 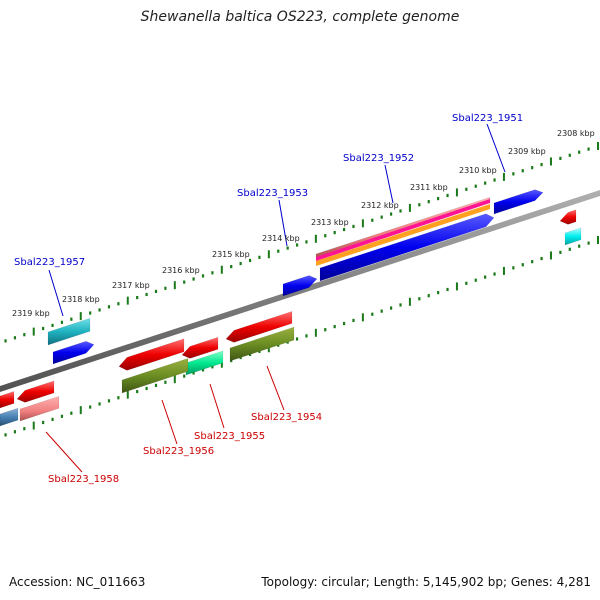 What do you see at coordinates (229, 436) in the screenshot?
I see `gene-label-sbal223-1955: Sbal223_1955` at bounding box center [229, 436].